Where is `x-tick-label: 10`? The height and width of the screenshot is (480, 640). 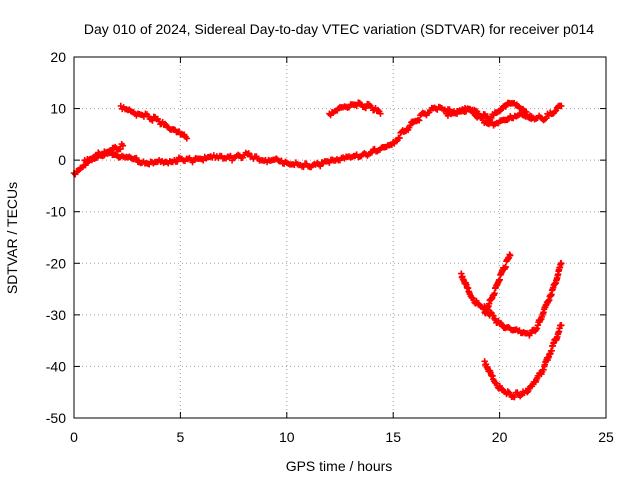 x-tick-label: 10 is located at coordinates (287, 437).